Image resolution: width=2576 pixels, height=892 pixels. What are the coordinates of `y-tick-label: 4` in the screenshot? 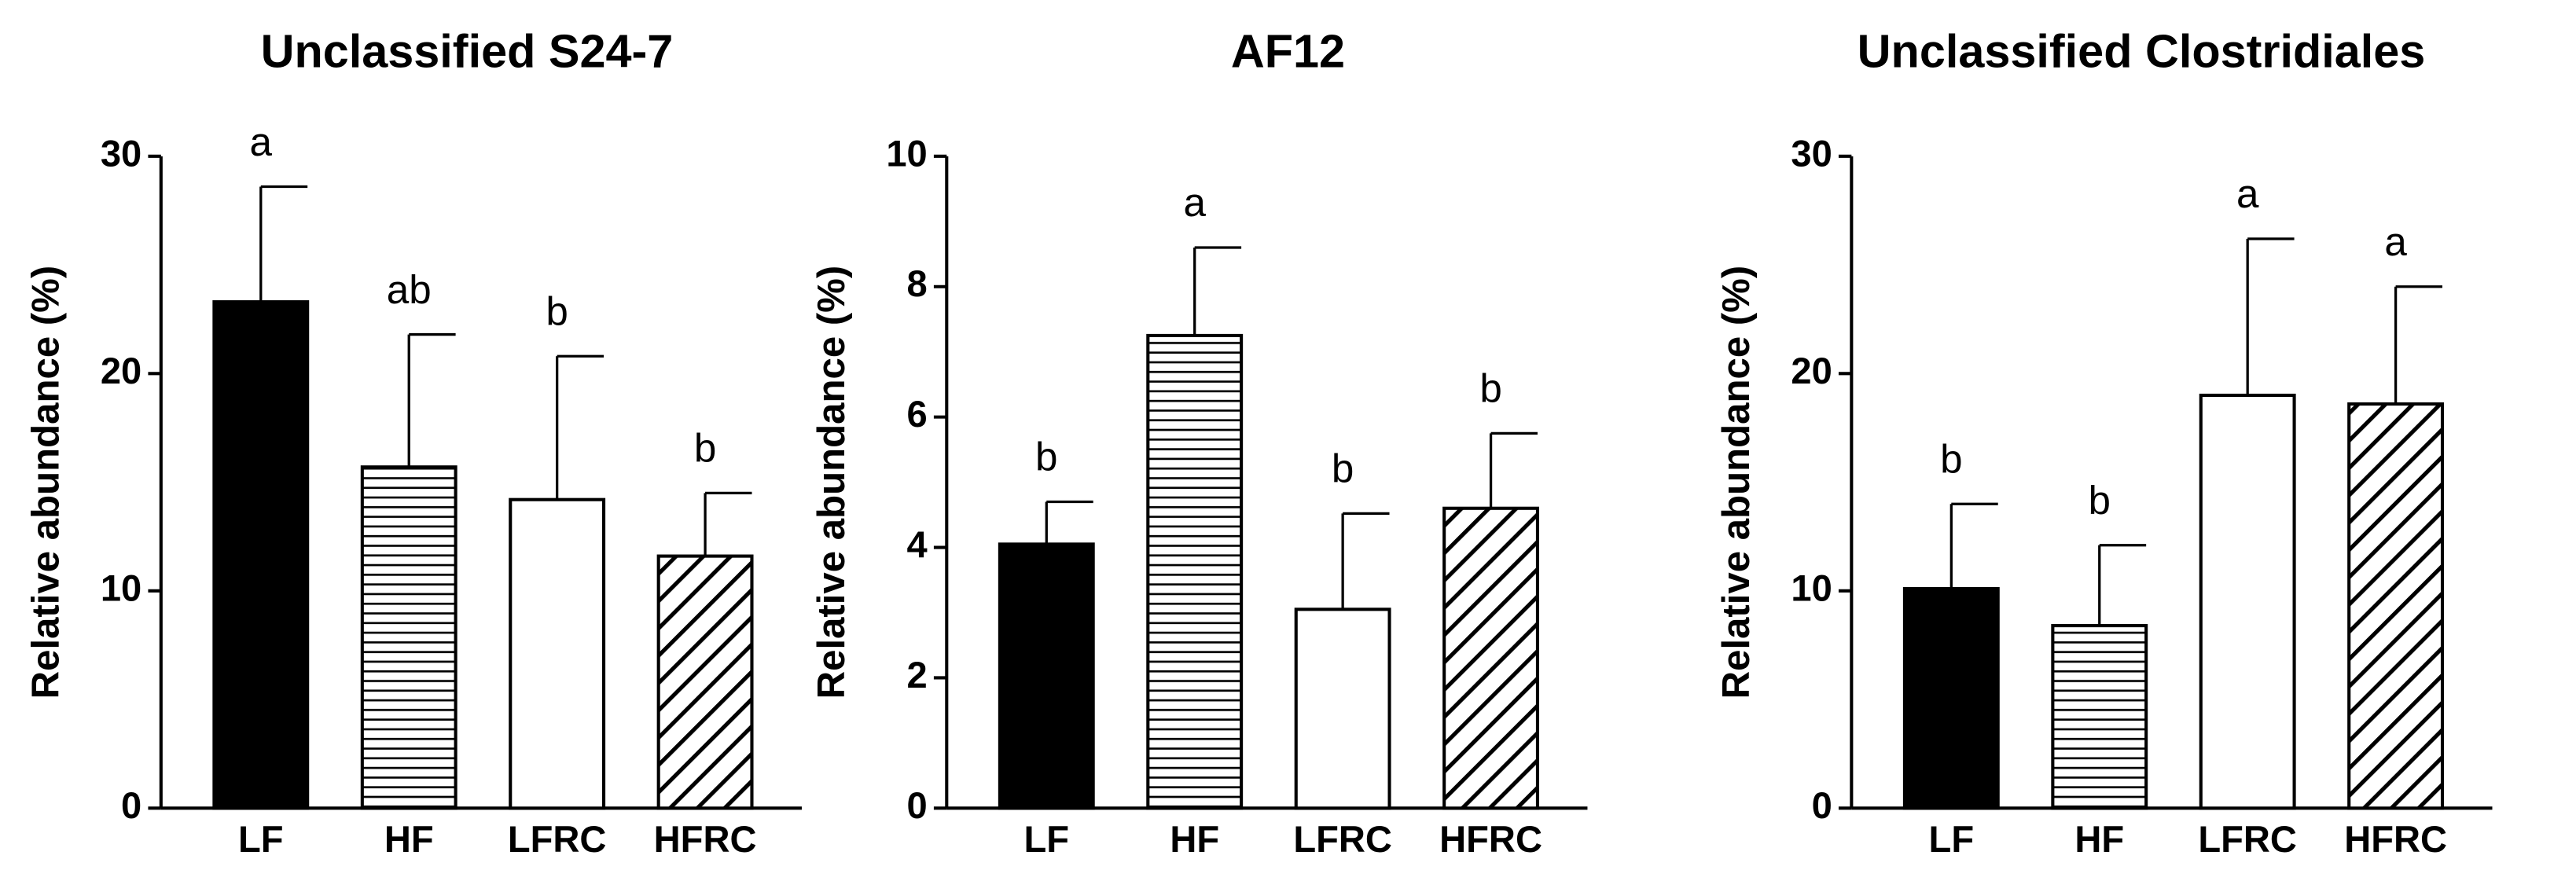 It's located at (917, 544).